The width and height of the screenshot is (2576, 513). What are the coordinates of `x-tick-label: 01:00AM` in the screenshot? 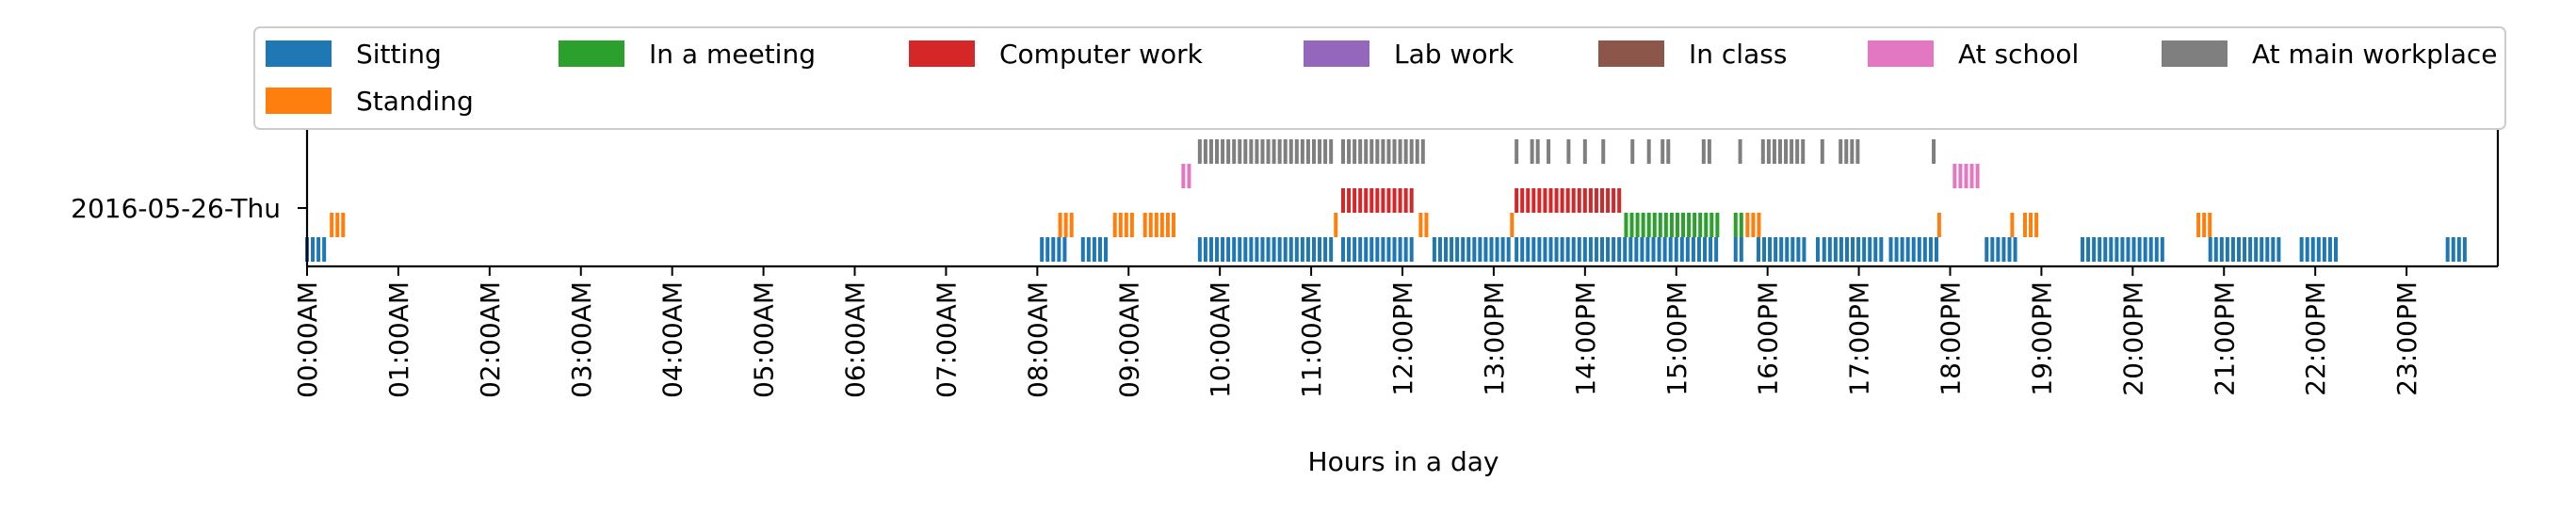 It's located at (398, 339).